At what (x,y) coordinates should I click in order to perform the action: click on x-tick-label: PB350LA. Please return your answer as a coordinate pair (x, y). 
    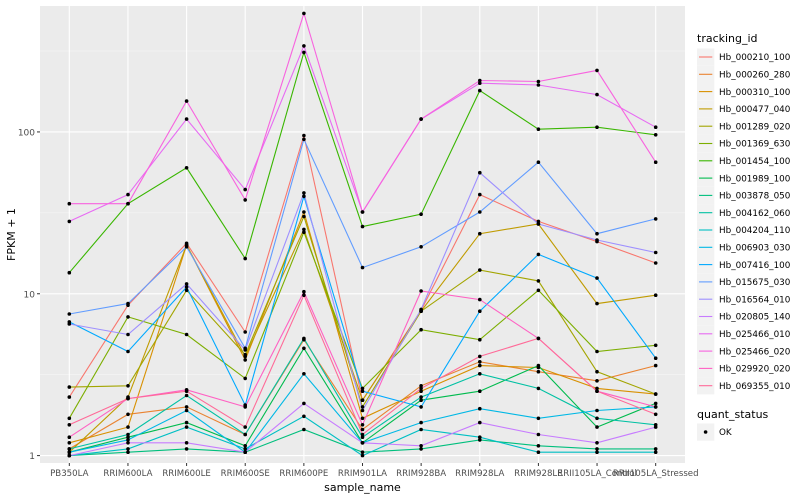
    Looking at the image, I should click on (69, 474).